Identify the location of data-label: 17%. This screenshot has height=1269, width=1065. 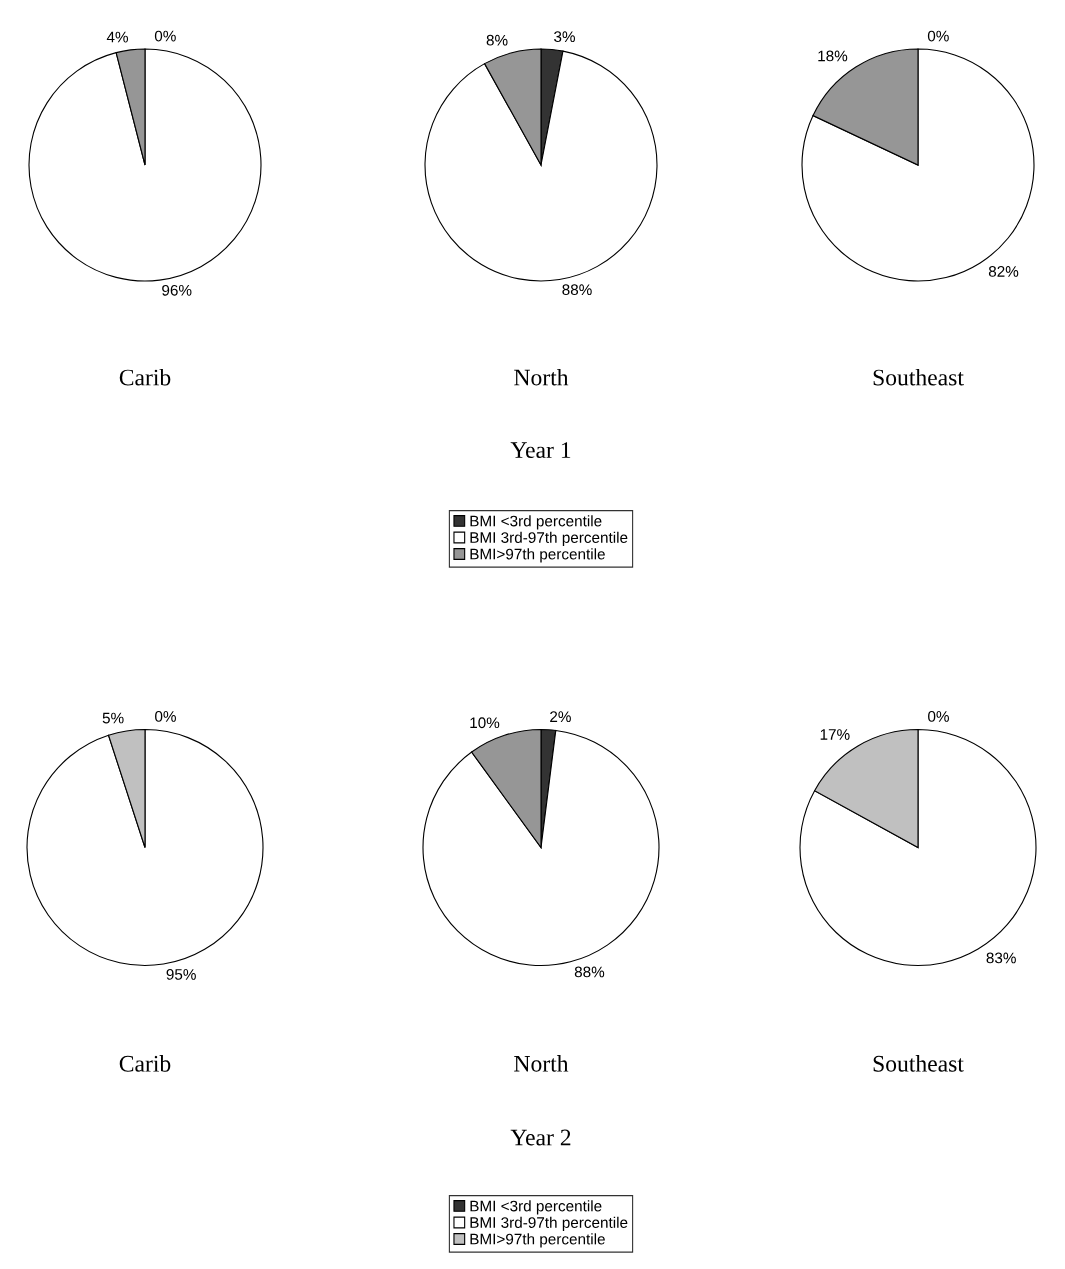
(835, 734).